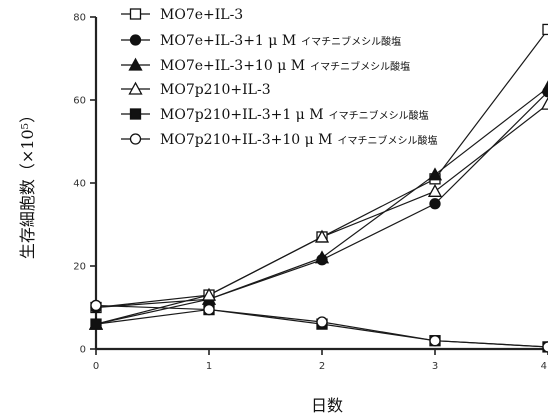  I want to click on legend-entry: MO7e+IL-3+1 μ M イマチニブメシル酸塩, so click(280, 41).